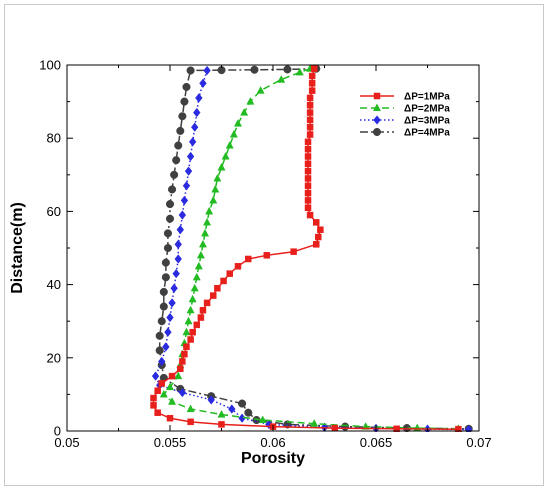 Image resolution: width=550 pixels, height=492 pixels. I want to click on y-axis-title: Distance(m), so click(17, 248).